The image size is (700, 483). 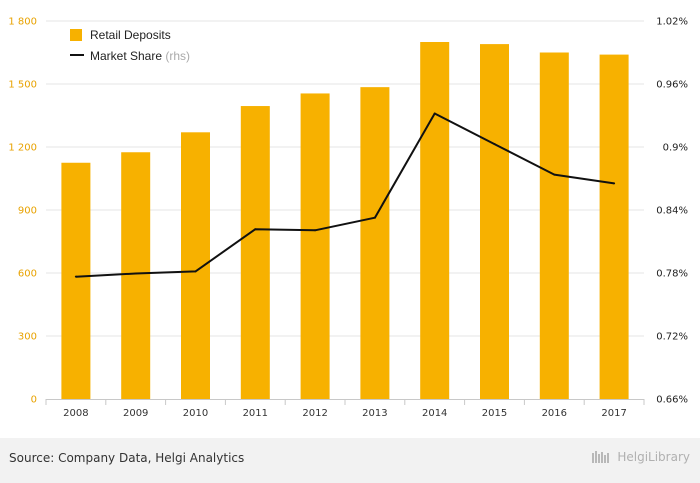 What do you see at coordinates (602, 457) in the screenshot?
I see `library-books-icon` at bounding box center [602, 457].